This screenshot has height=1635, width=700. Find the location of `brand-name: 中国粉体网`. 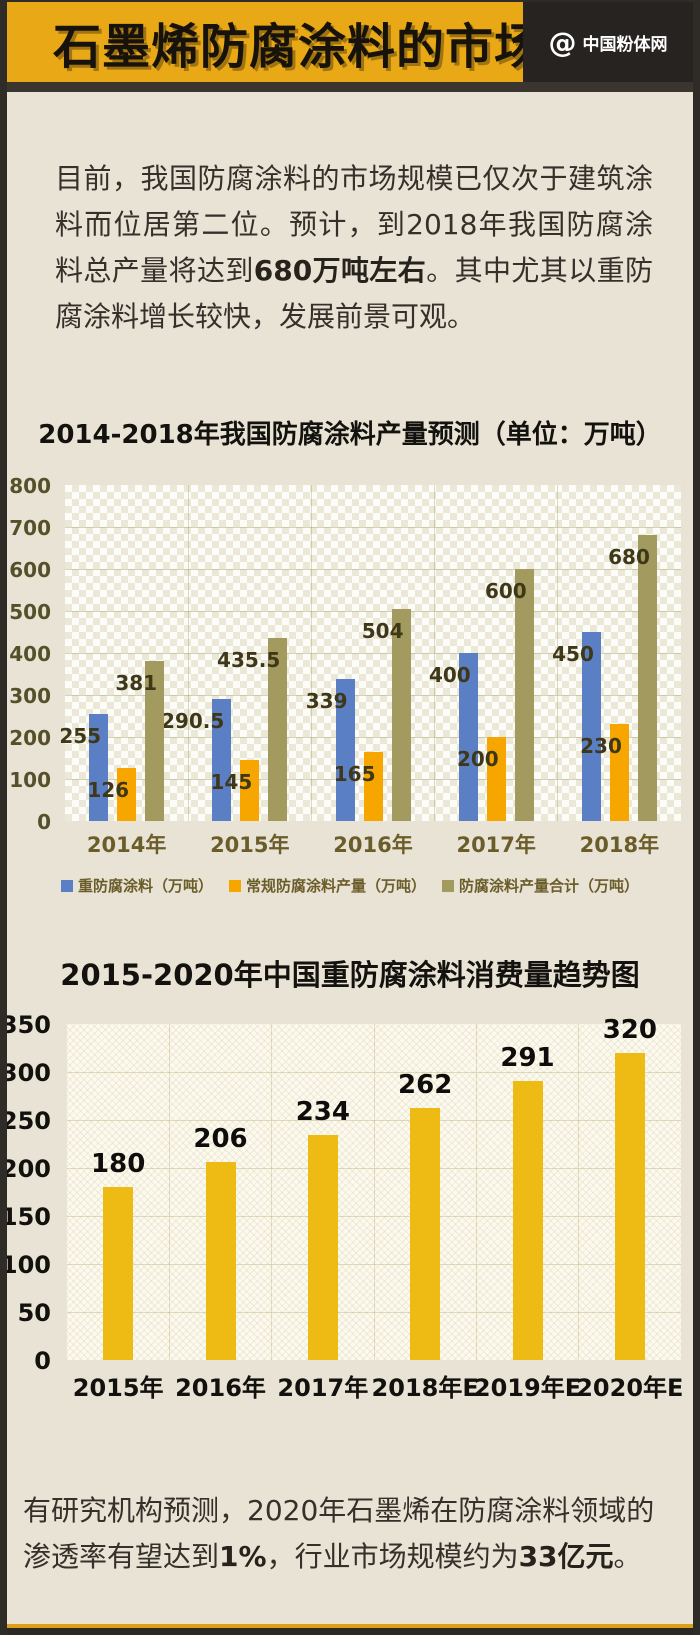

brand-name: 中国粉体网 is located at coordinates (625, 44).